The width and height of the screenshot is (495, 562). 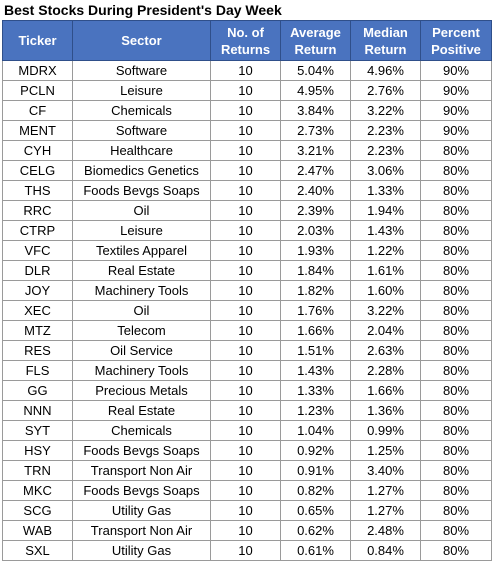 I want to click on header-returns-line1: No. of, so click(x=245, y=32).